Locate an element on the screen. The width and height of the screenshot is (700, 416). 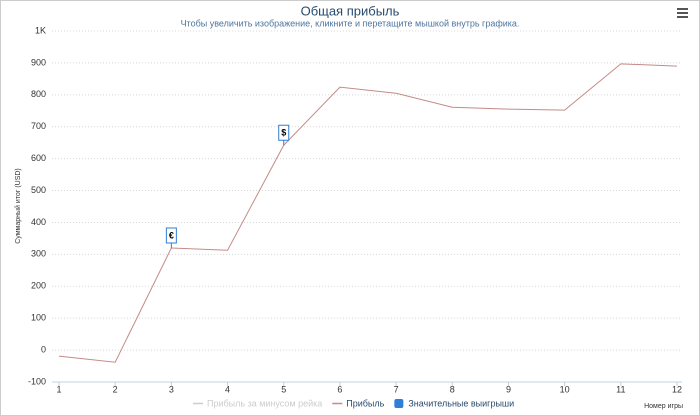
legend-symbol is located at coordinates (399, 403).